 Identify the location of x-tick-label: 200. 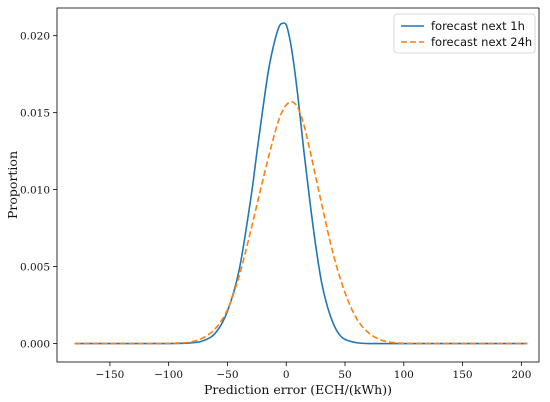
(521, 375).